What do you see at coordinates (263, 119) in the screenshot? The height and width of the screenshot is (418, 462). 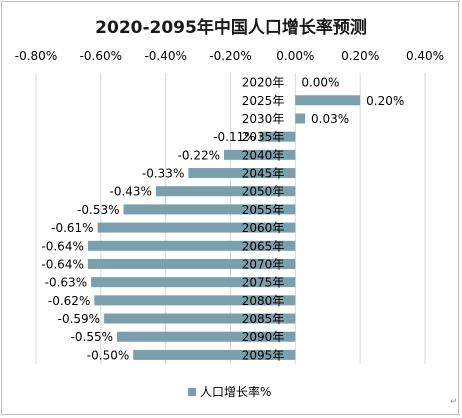 I see `category-label: 2030年` at bounding box center [263, 119].